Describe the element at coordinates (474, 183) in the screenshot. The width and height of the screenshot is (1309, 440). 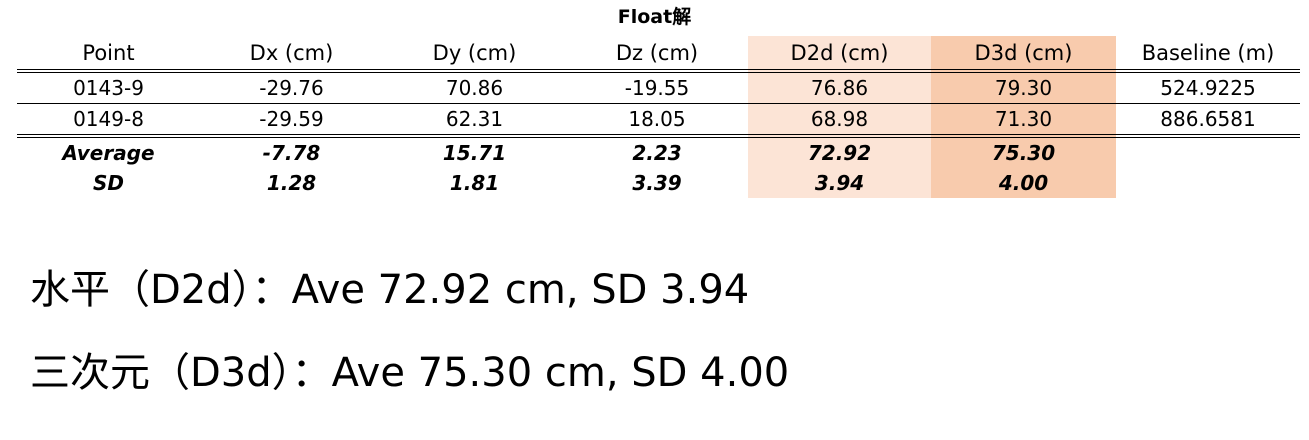
I see `cell-dy-sd: 1.81` at that location.